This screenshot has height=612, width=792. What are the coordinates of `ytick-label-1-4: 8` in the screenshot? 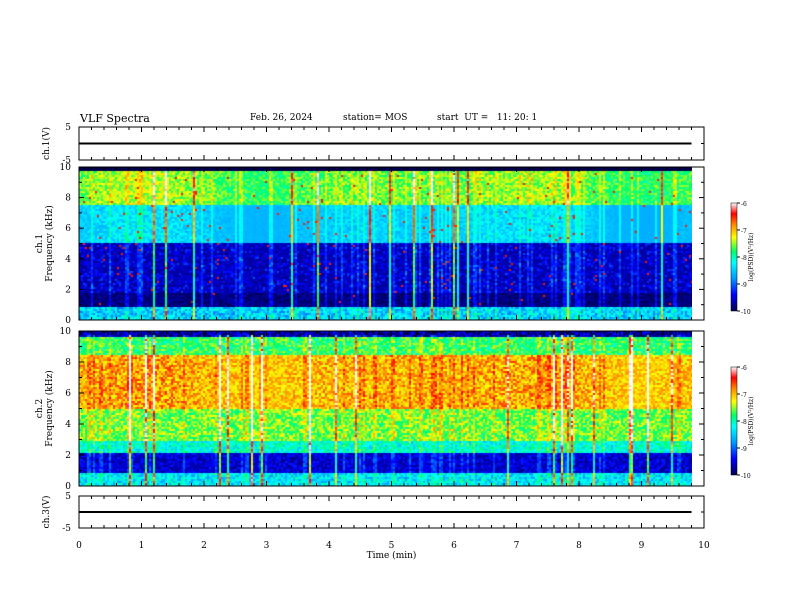 It's located at (68, 199).